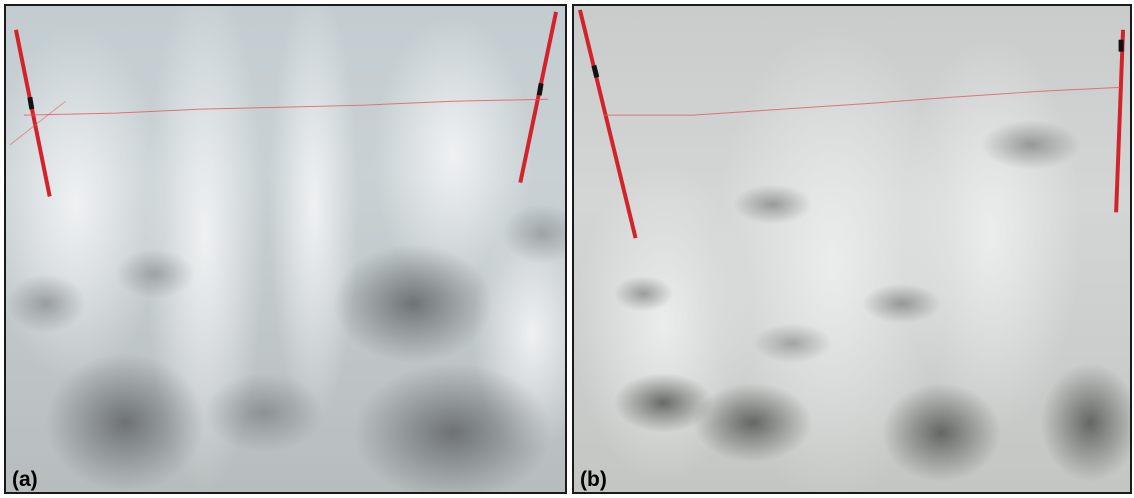 The height and width of the screenshot is (498, 1134). What do you see at coordinates (593, 479) in the screenshot?
I see `panel-label-b: (b)` at bounding box center [593, 479].